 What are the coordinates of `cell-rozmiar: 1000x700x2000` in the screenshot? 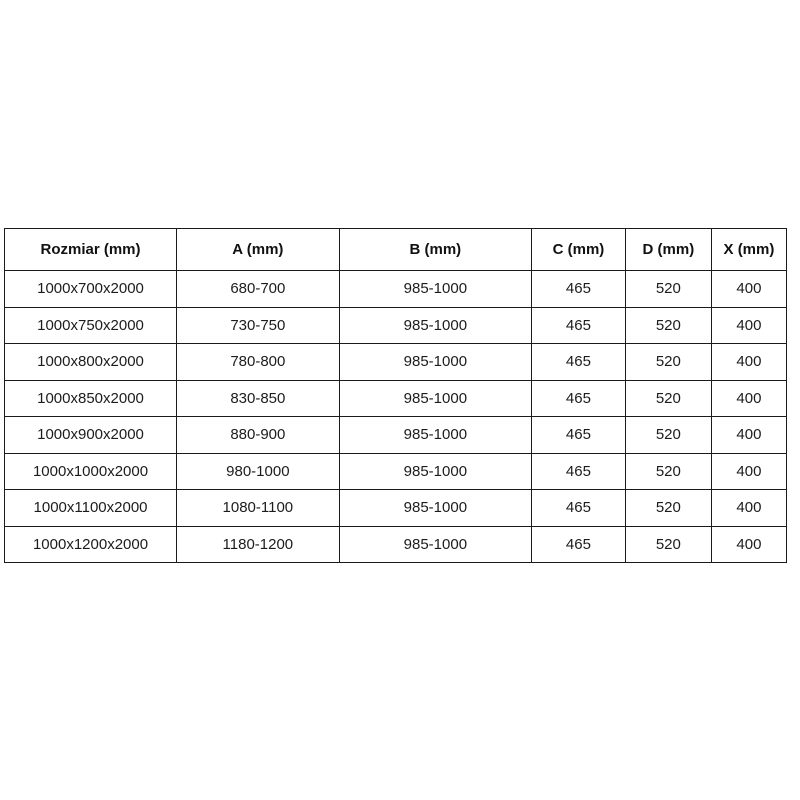 It's located at (90, 289).